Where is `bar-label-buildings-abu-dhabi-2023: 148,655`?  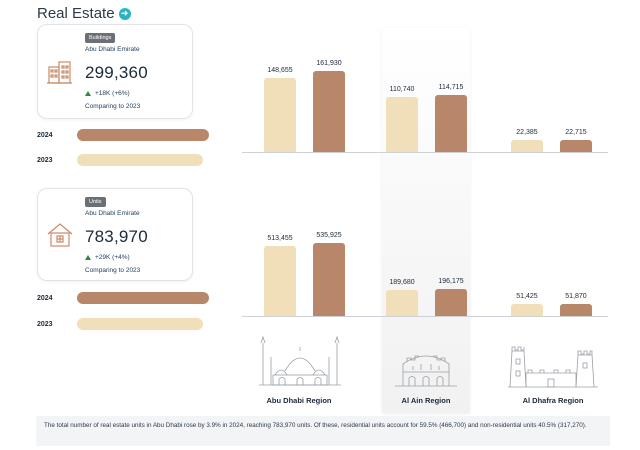
bar-label-buildings-abu-dhabi-2023: 148,655 is located at coordinates (280, 70).